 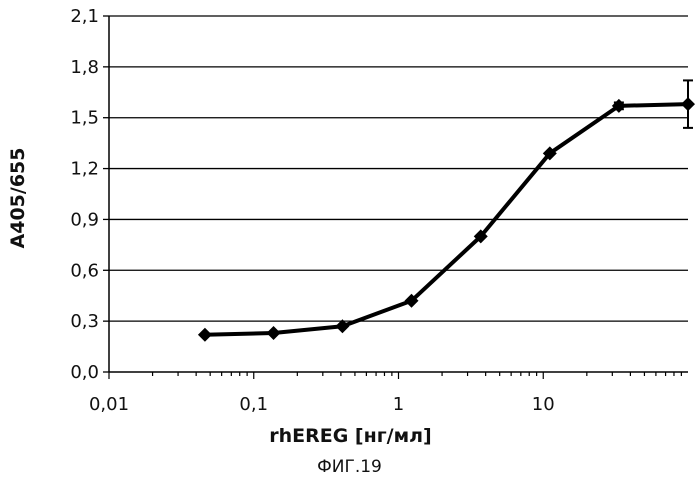 What do you see at coordinates (109, 404) in the screenshot?
I see `x-tick-label: 0,01` at bounding box center [109, 404].